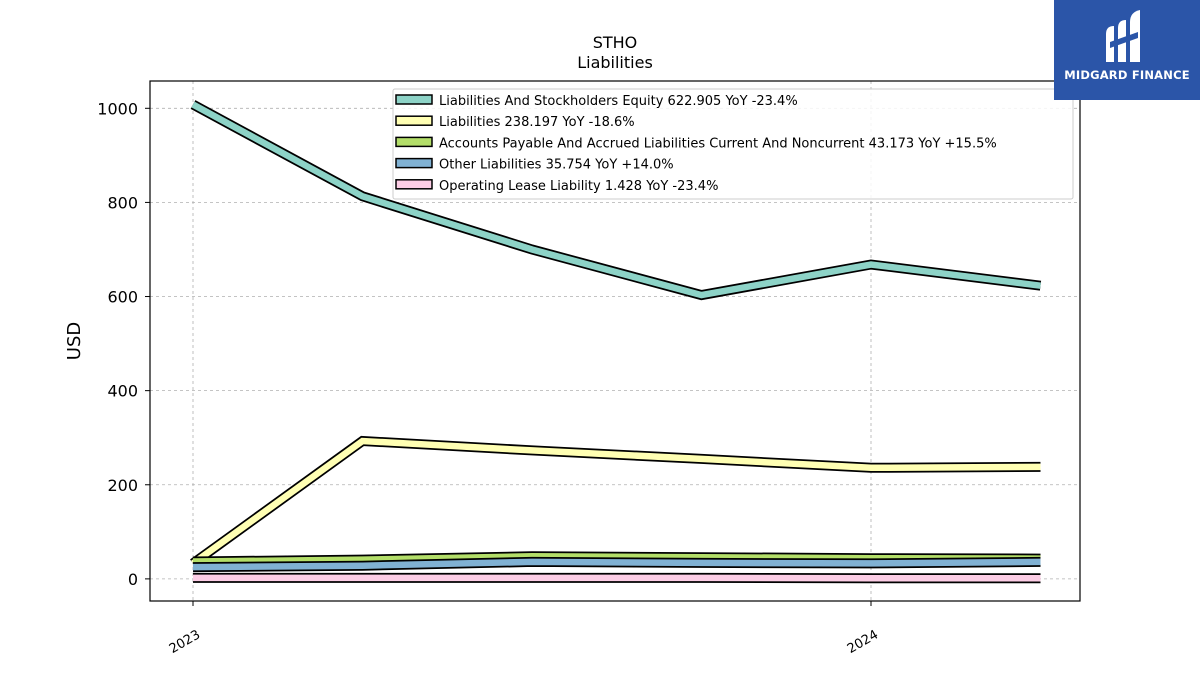 The width and height of the screenshot is (1200, 675). Describe the element at coordinates (133, 579) in the screenshot. I see `y-tick-label: 0` at that location.